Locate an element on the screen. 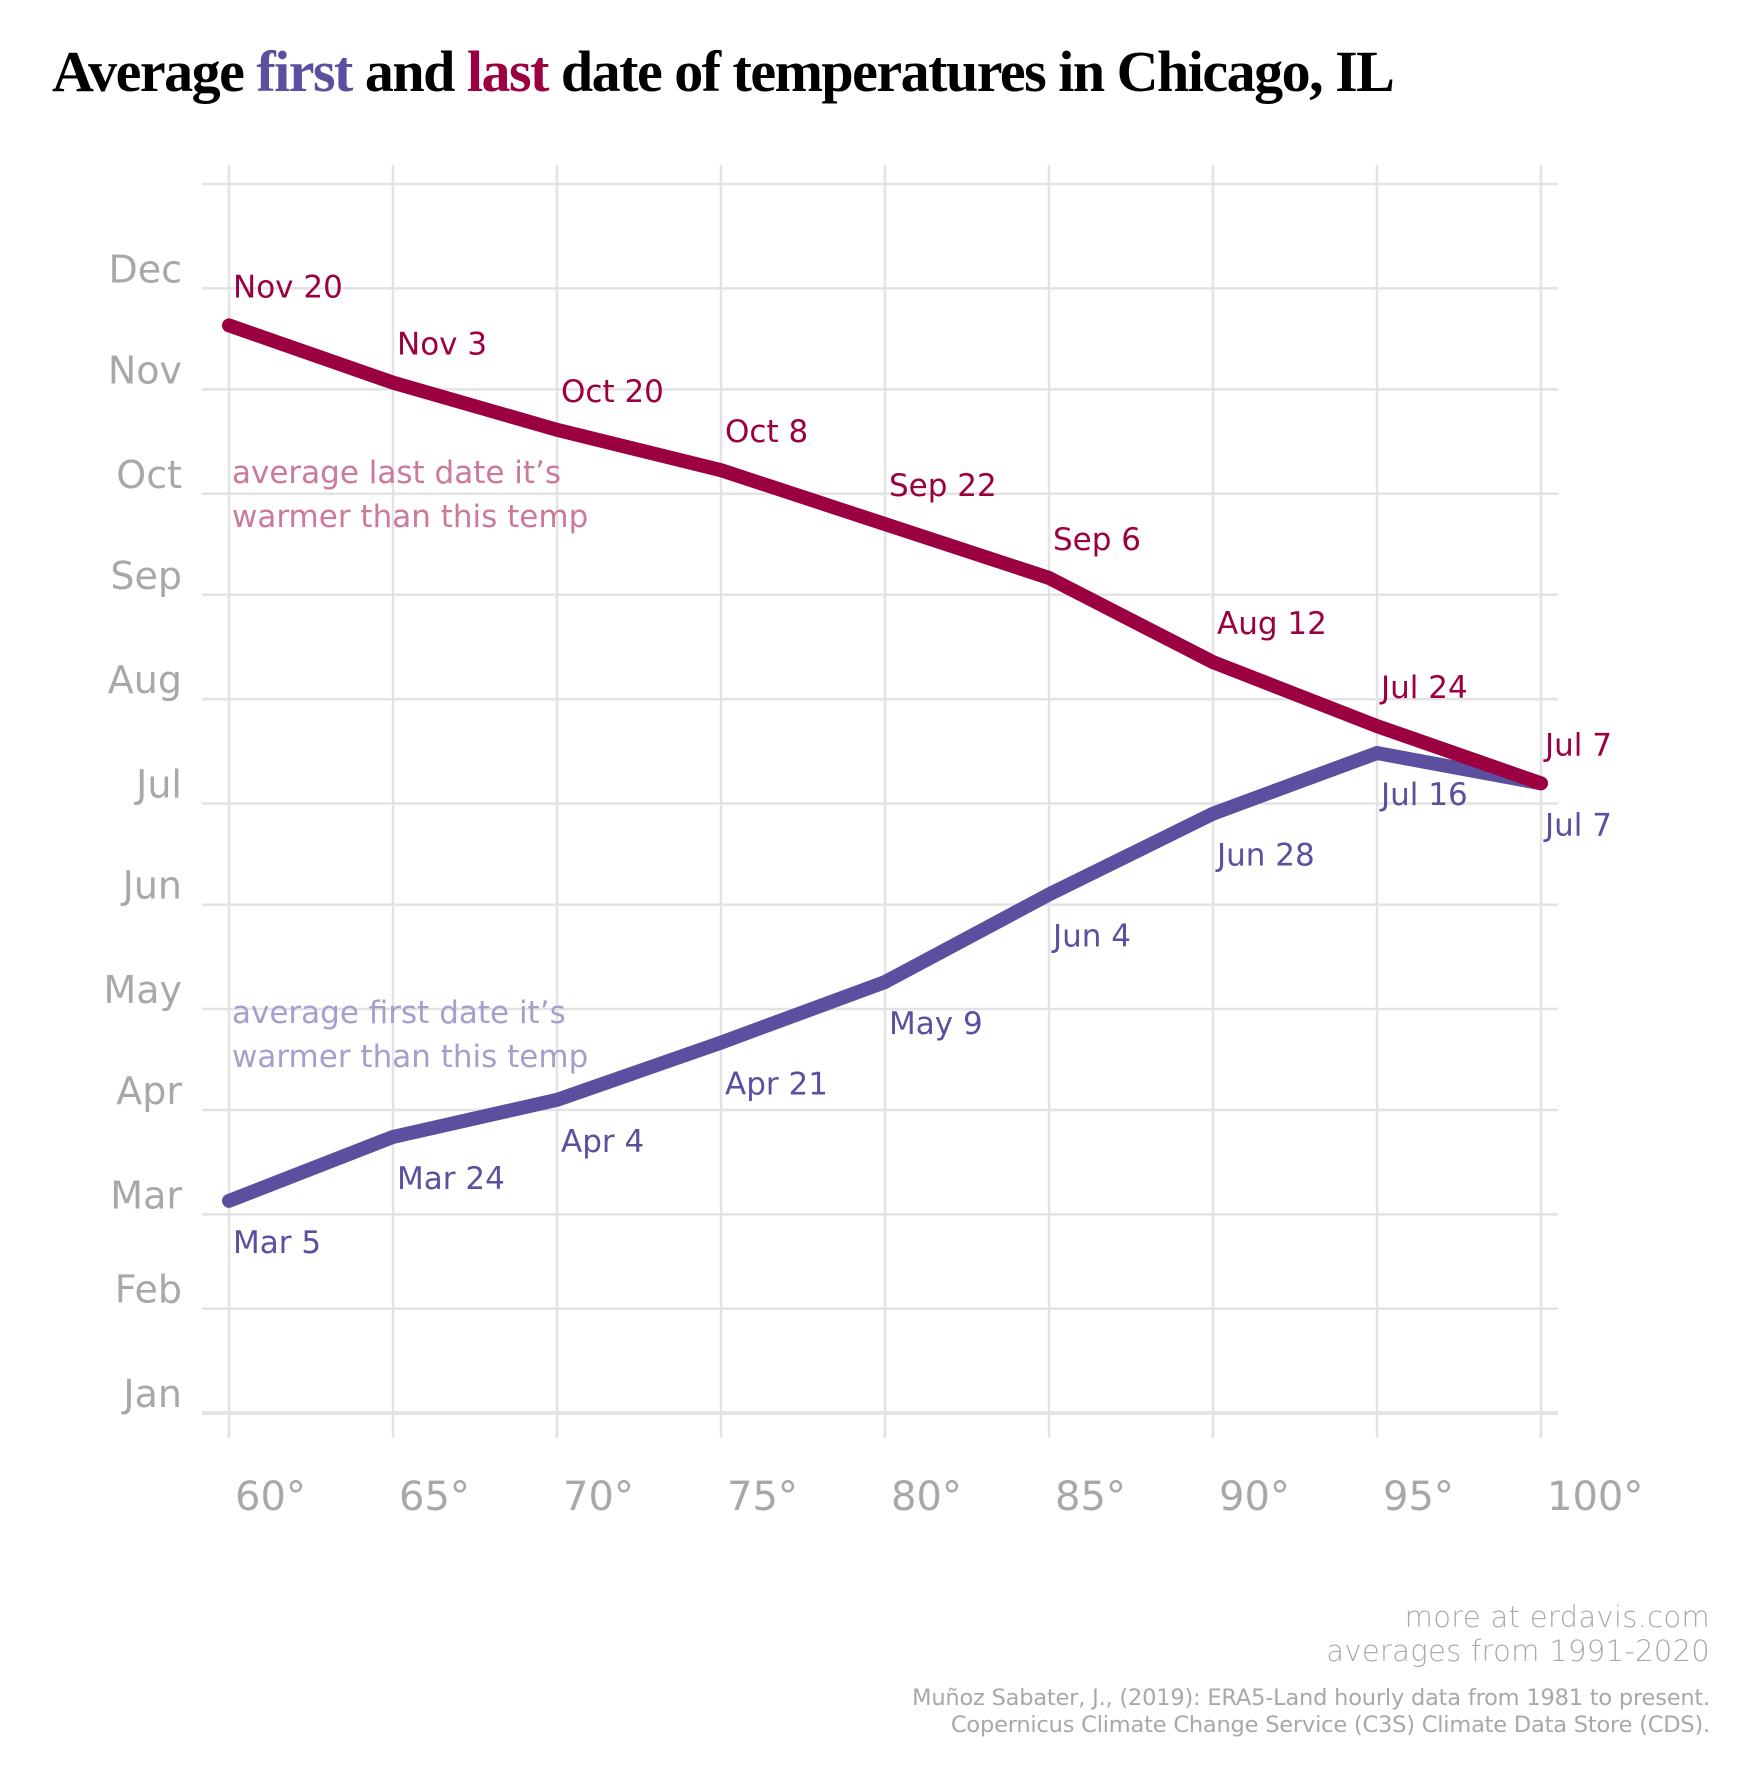 The height and width of the screenshot is (1780, 1742). point-label-first: Apr 4 is located at coordinates (602, 1142).